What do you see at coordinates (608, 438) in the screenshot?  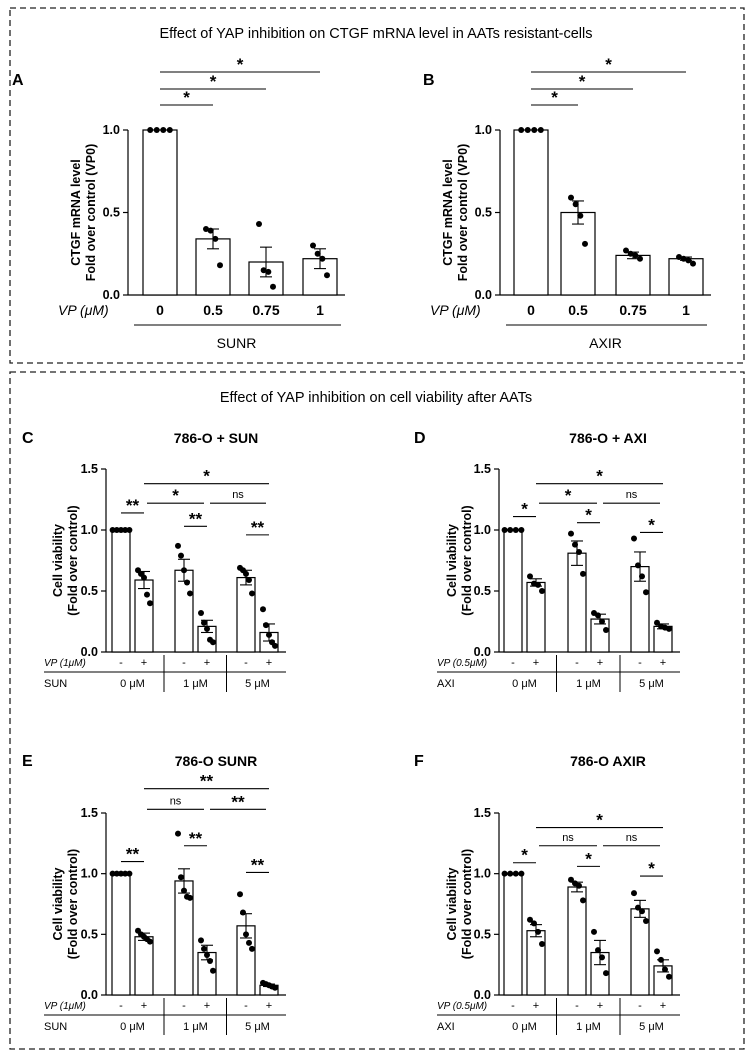 I see `chart-title: 786-O + AXI` at bounding box center [608, 438].